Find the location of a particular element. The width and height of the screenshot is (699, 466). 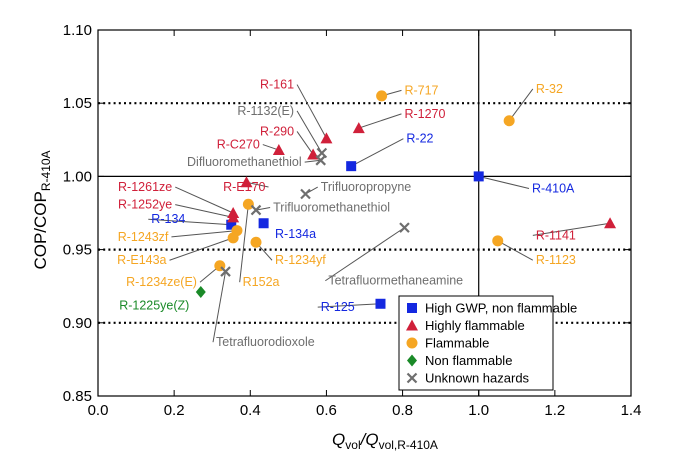

point-r-410a is located at coordinates (478, 176).